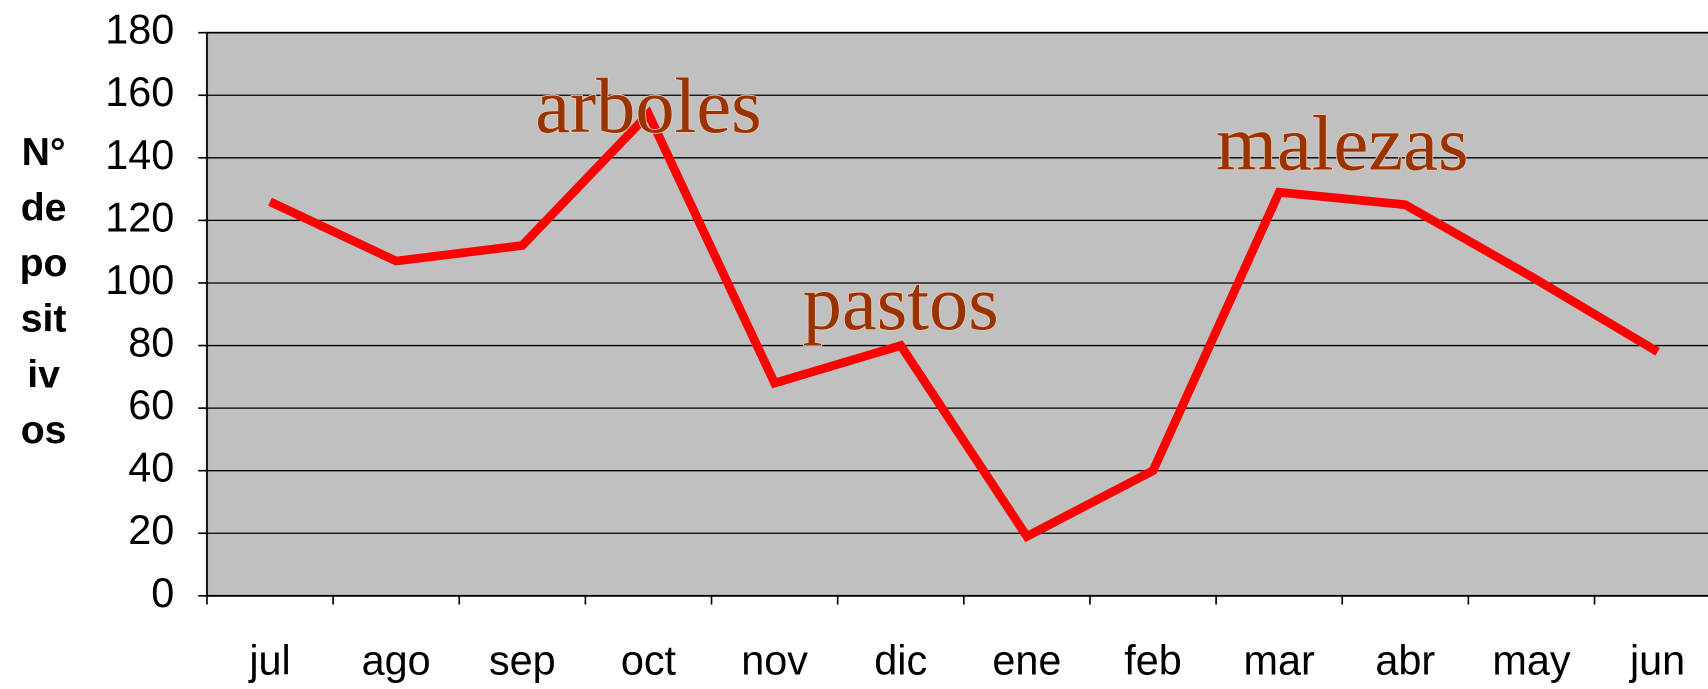  I want to click on annotation: pastos, so click(901, 302).